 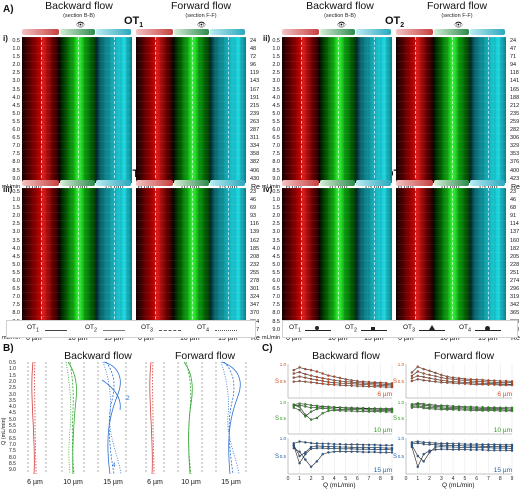 What do you see at coordinates (515, 248) in the screenshot?
I see `re-value: 182` at bounding box center [515, 248].